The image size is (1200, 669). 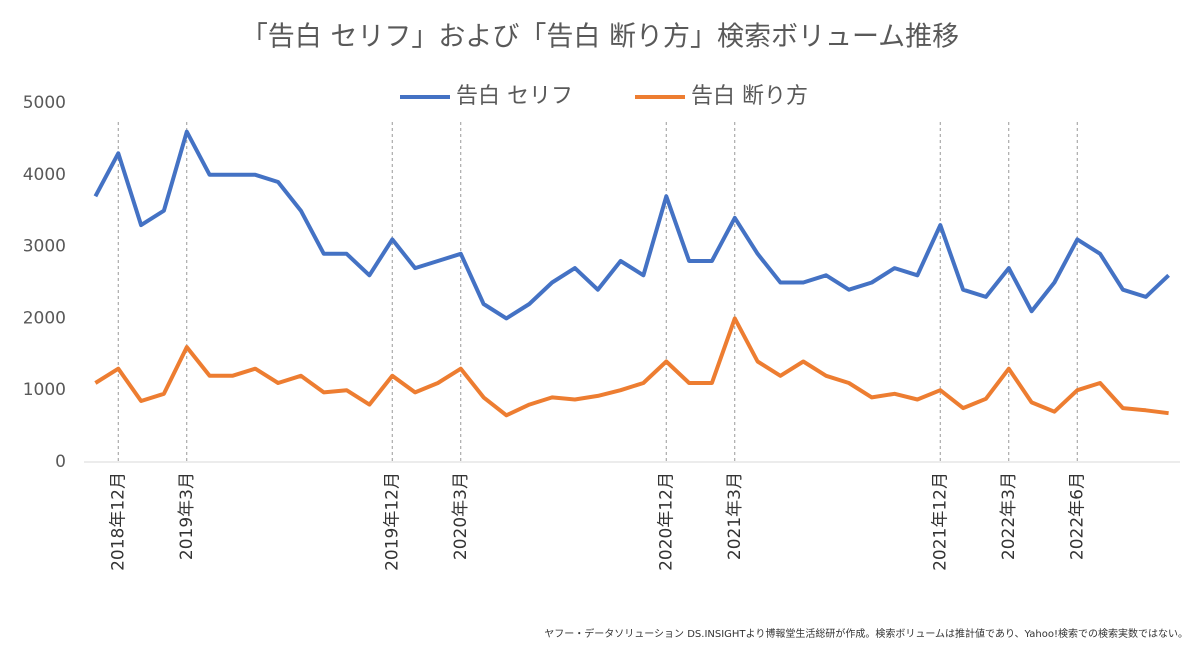 I want to click on y-tick-label: 2000, so click(x=44, y=318).